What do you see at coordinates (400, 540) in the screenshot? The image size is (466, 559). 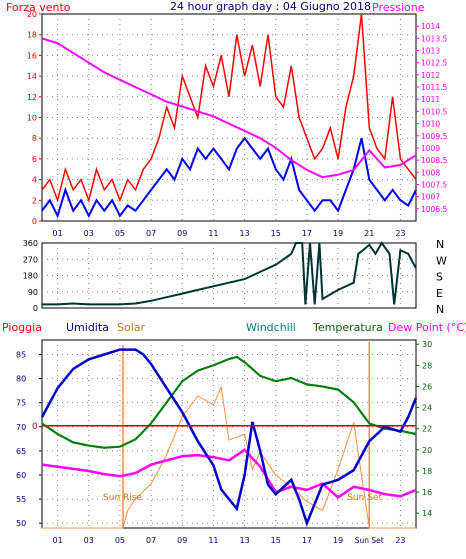 I see `atmospheric-x-tick-label: 23` at bounding box center [400, 540].